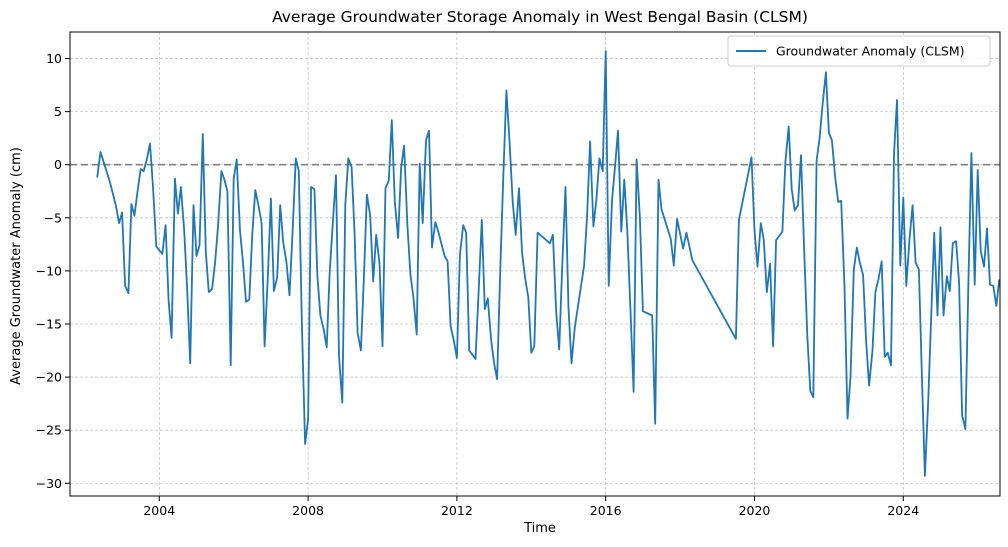  What do you see at coordinates (903, 510) in the screenshot?
I see `x-tick-label: 2024` at bounding box center [903, 510].